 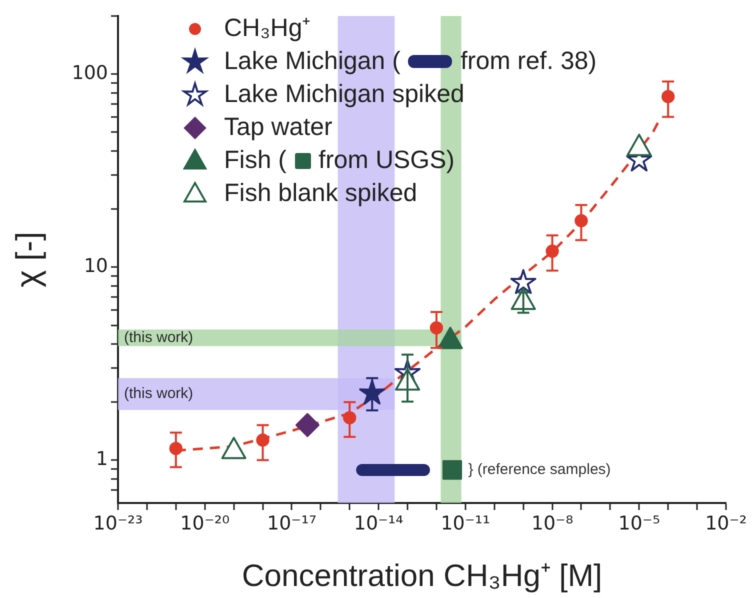 What do you see at coordinates (278, 127) in the screenshot?
I see `legend-label: Tap water` at bounding box center [278, 127].